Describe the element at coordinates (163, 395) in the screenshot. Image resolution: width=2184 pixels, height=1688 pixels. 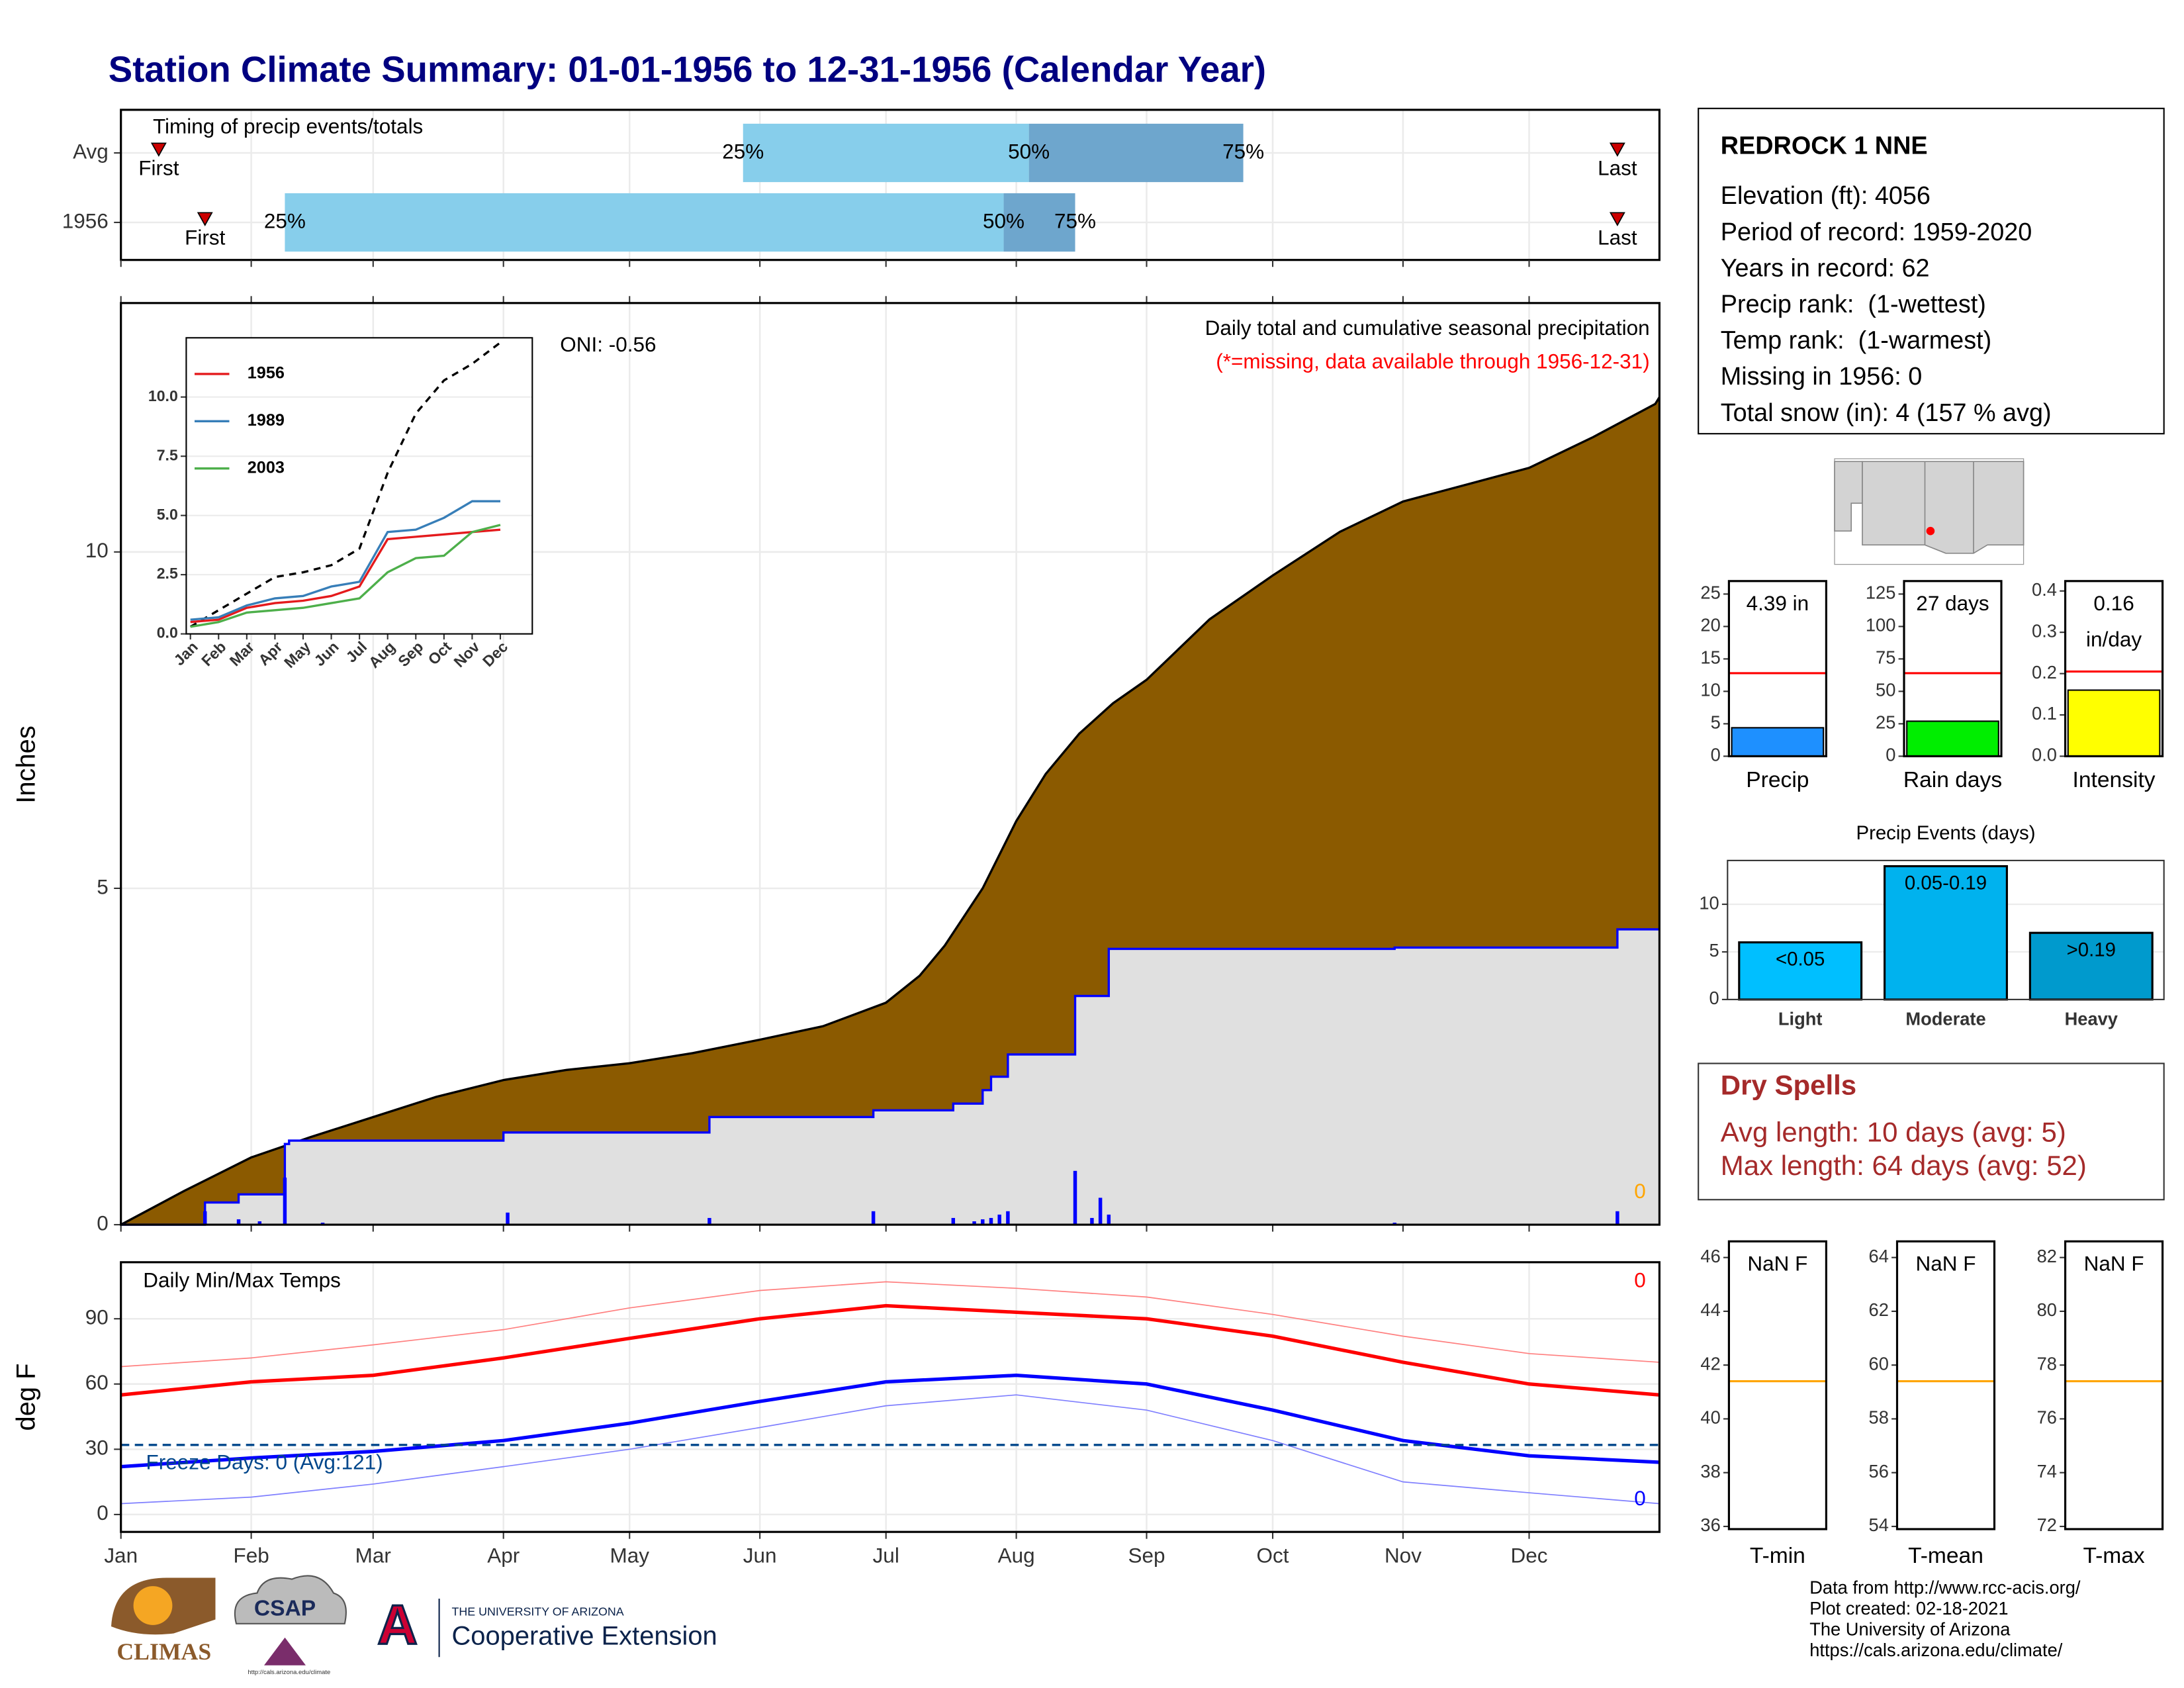
I see `y-tick-label: 10.0` at that location.